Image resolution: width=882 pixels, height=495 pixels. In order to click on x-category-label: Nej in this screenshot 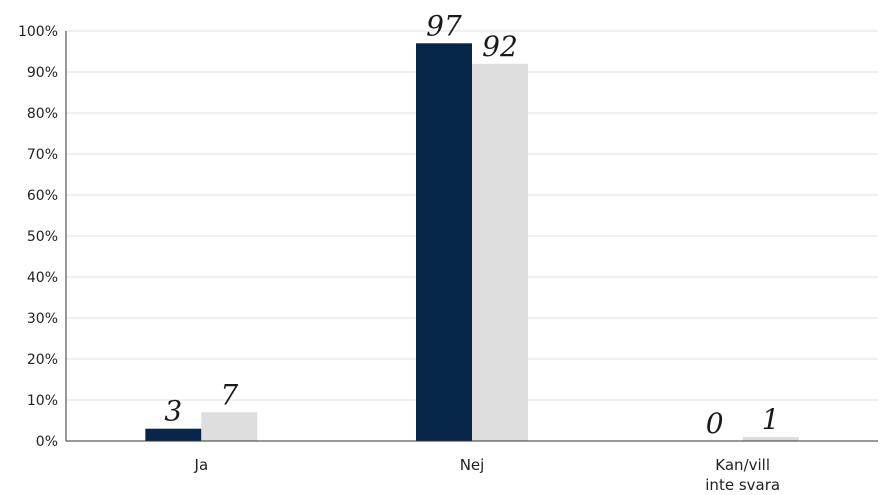, I will do `click(472, 465)`.